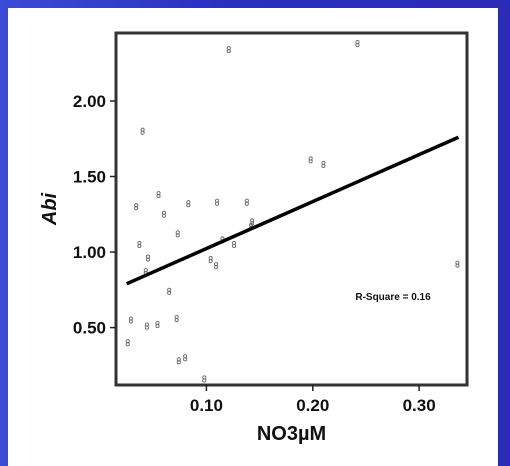  What do you see at coordinates (89, 252) in the screenshot?
I see `y-tick-label-1: 1.00` at bounding box center [89, 252].